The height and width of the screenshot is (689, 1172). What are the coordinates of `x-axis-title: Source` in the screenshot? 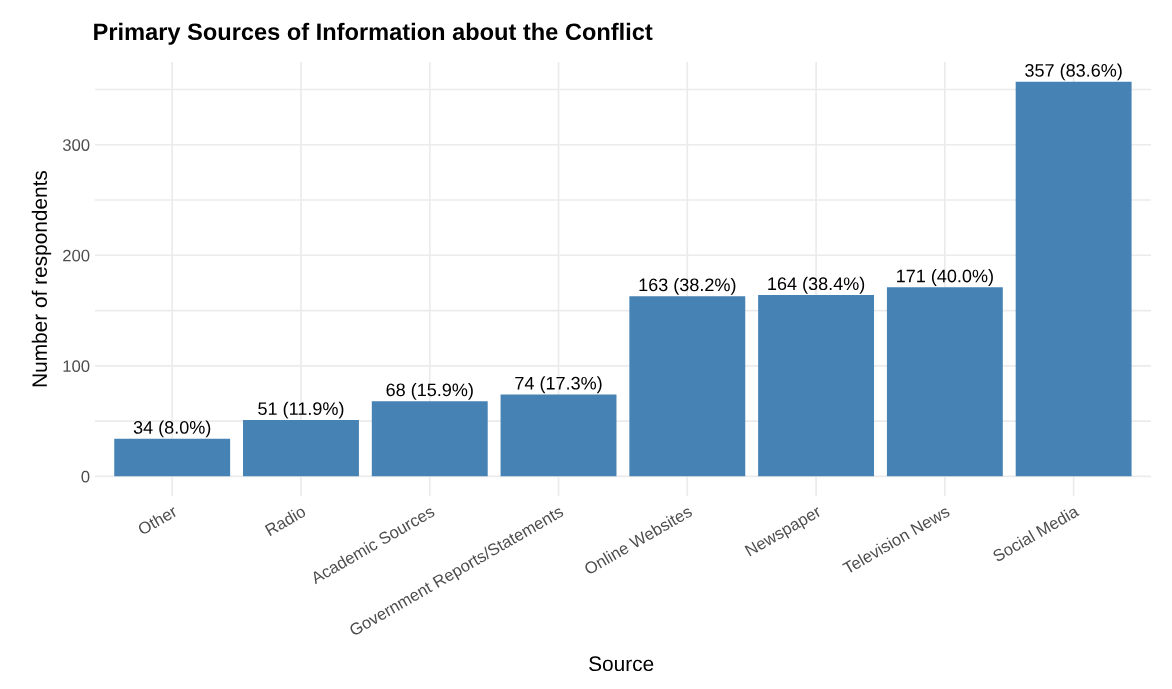 It's located at (621, 664).